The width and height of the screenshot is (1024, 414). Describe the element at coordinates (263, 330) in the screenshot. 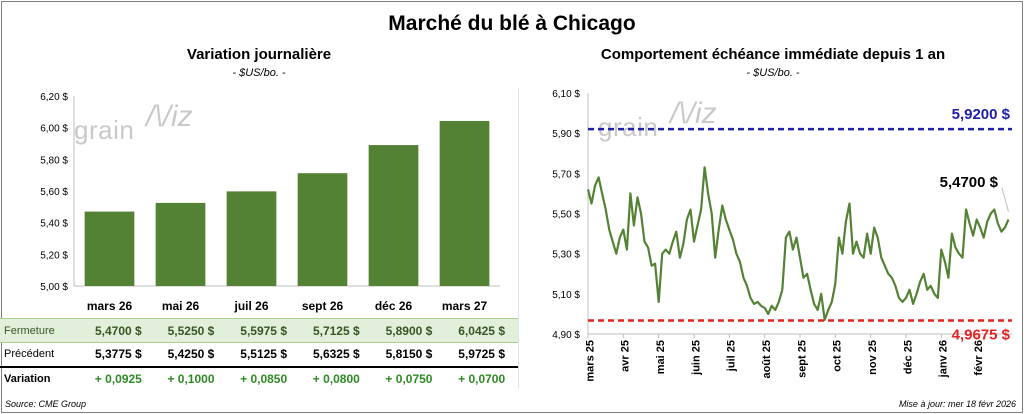

I see `cell-fermeture-juil26: 5,5975 $` at that location.